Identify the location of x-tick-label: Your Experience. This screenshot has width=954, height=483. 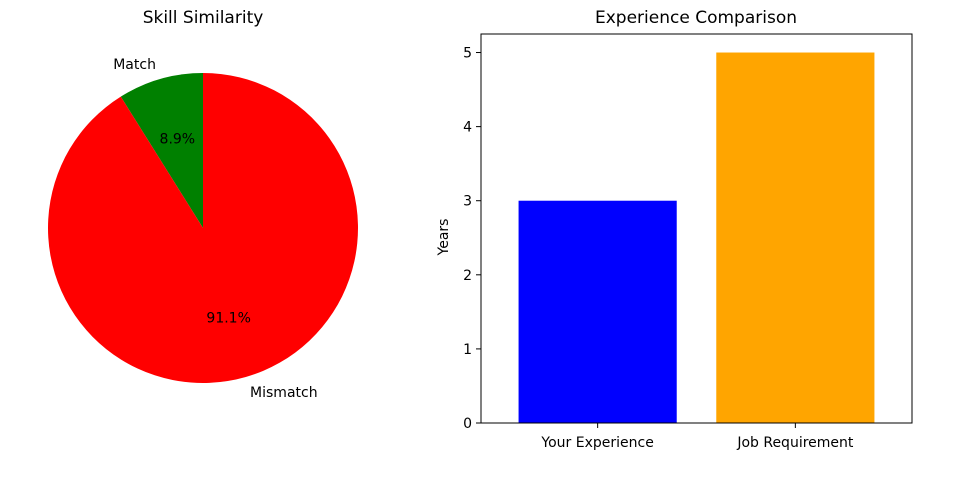
(596, 443).